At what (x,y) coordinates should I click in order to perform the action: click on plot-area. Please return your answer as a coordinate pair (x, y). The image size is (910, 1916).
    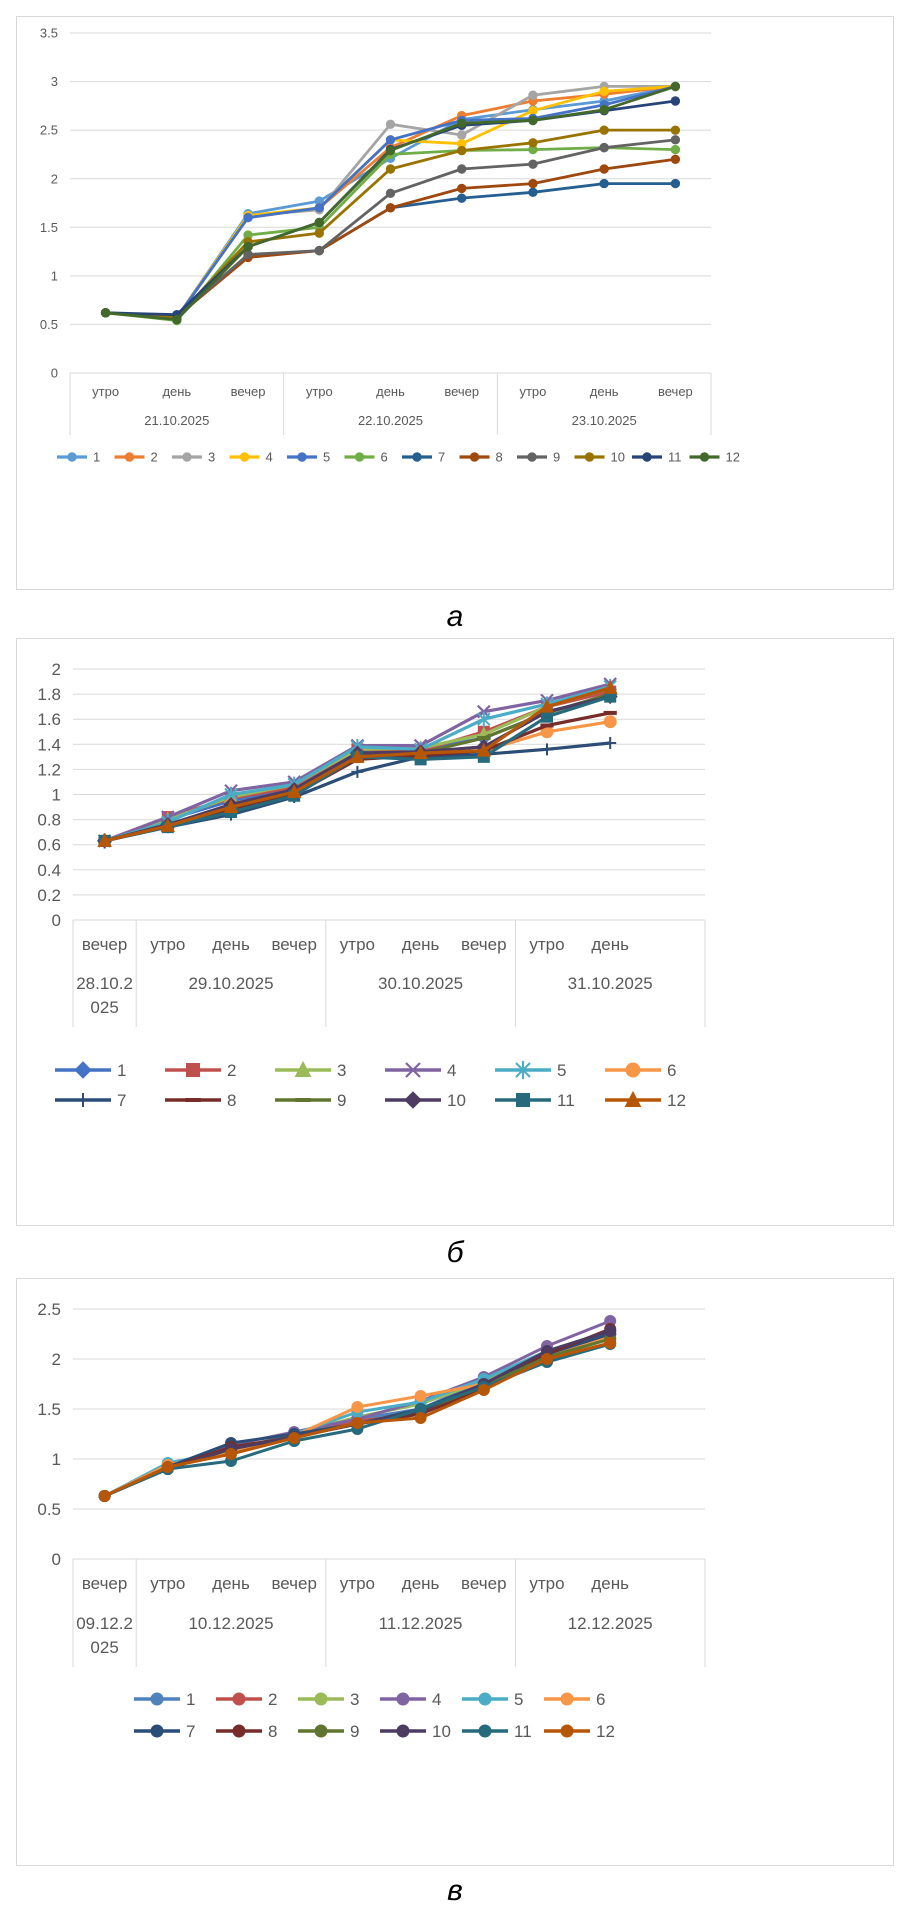
    Looking at the image, I should click on (357, 1408).